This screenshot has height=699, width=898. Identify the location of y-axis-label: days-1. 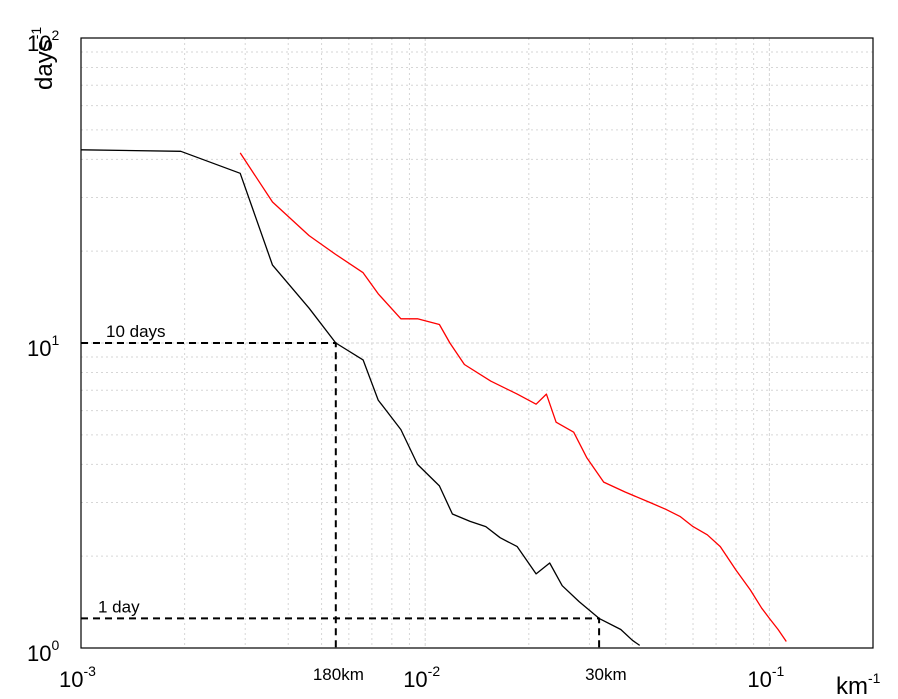
(43, 58).